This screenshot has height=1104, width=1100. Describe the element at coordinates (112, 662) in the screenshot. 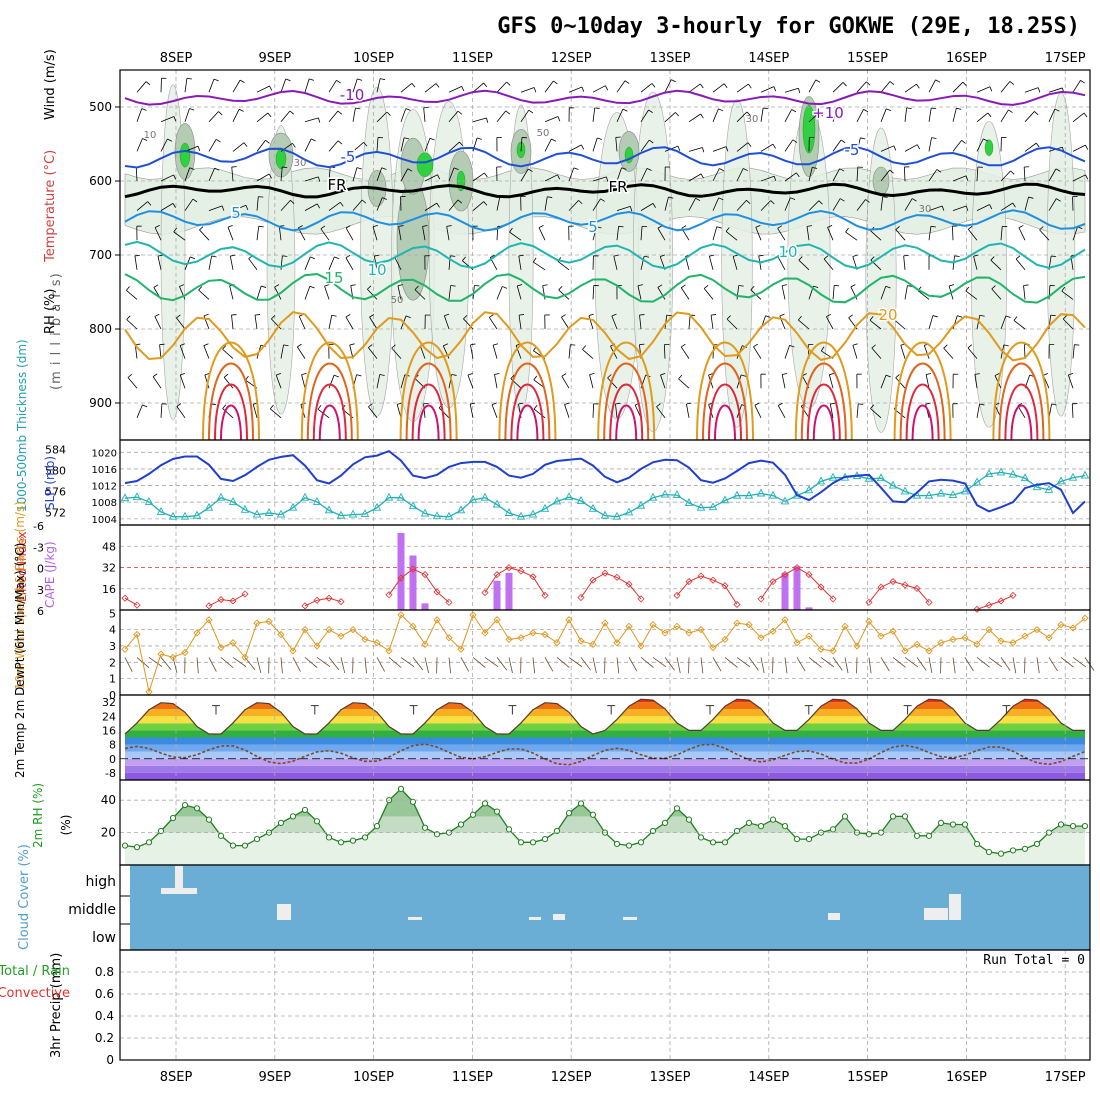

I see `wind-tick-label: 2` at that location.